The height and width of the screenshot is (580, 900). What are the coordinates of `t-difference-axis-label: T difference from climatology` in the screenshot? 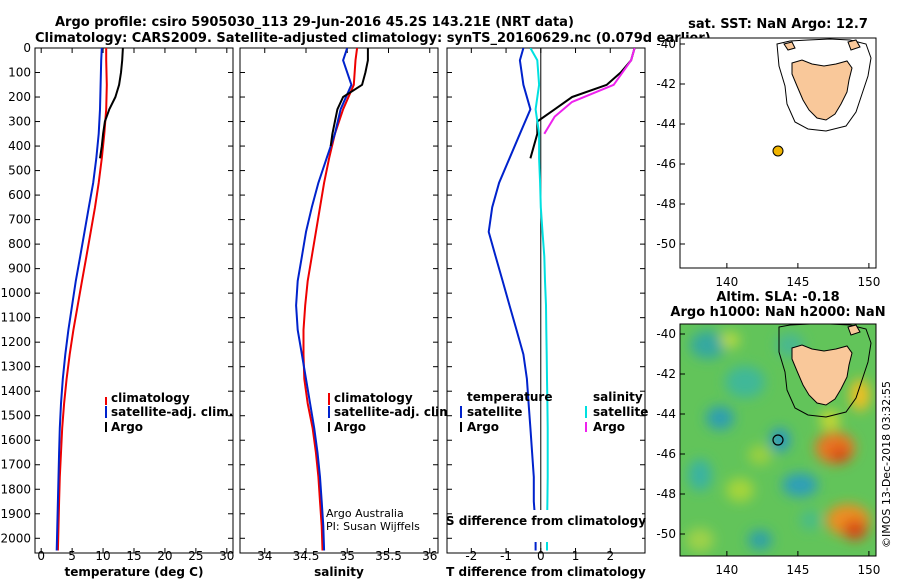 It's located at (546, 572).